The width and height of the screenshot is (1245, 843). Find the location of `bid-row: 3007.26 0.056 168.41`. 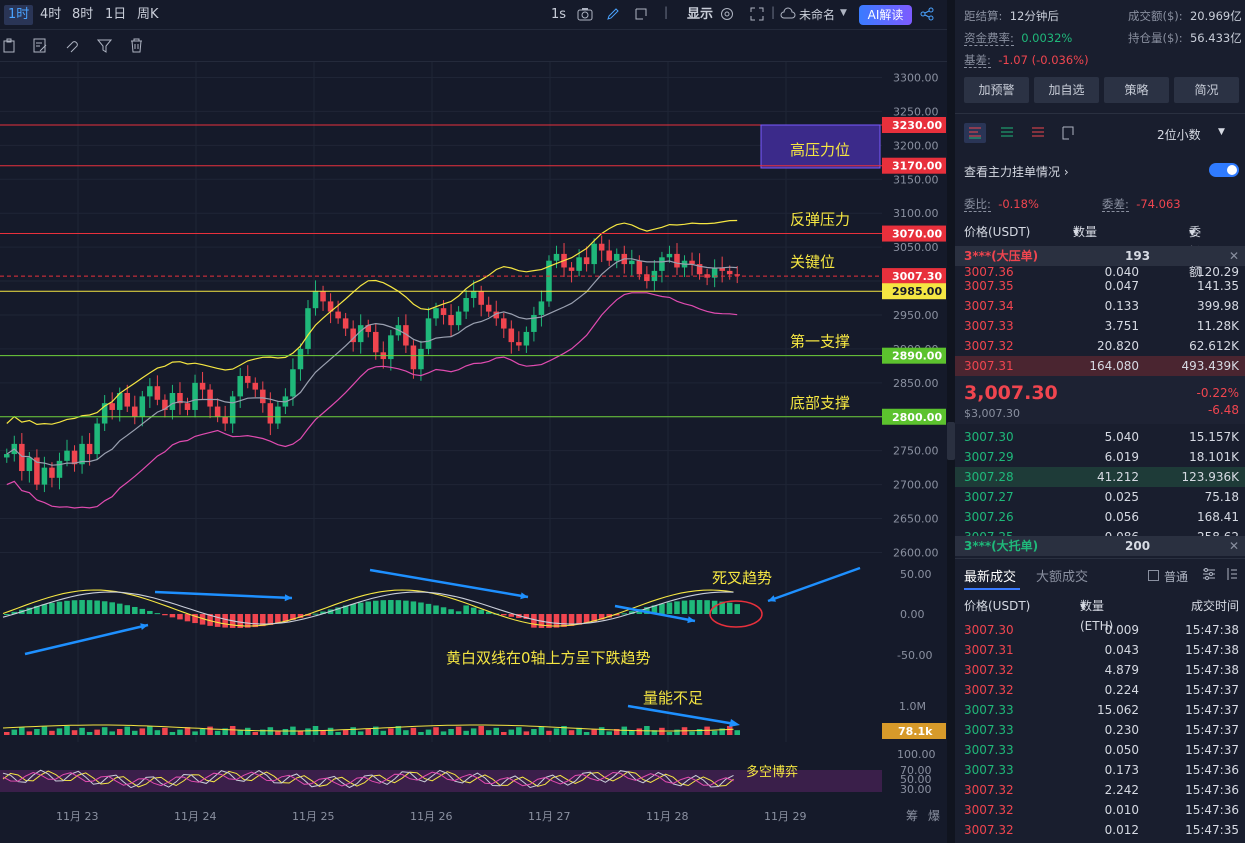

bid-row: 3007.26 0.056 168.41 is located at coordinates (1100, 517).